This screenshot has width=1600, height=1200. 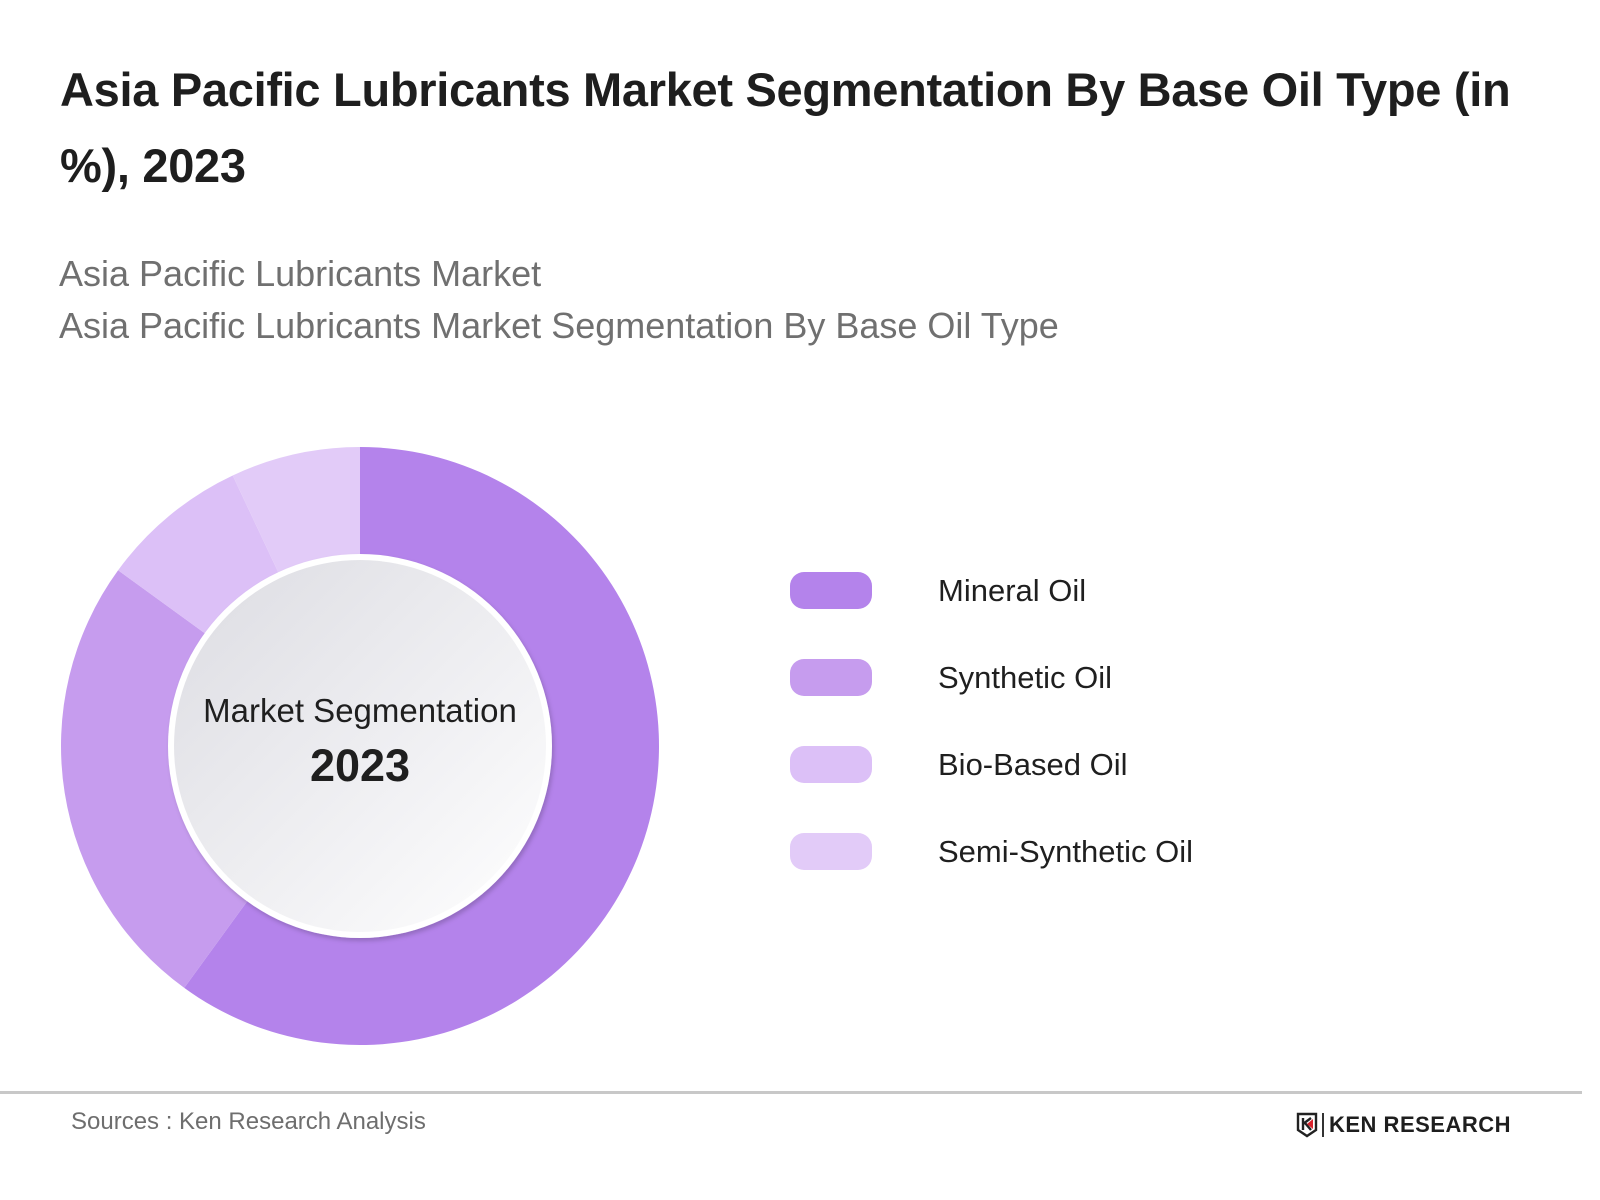 I want to click on ken-research-logo: KEN RESEARCH, so click(x=1403, y=1125).